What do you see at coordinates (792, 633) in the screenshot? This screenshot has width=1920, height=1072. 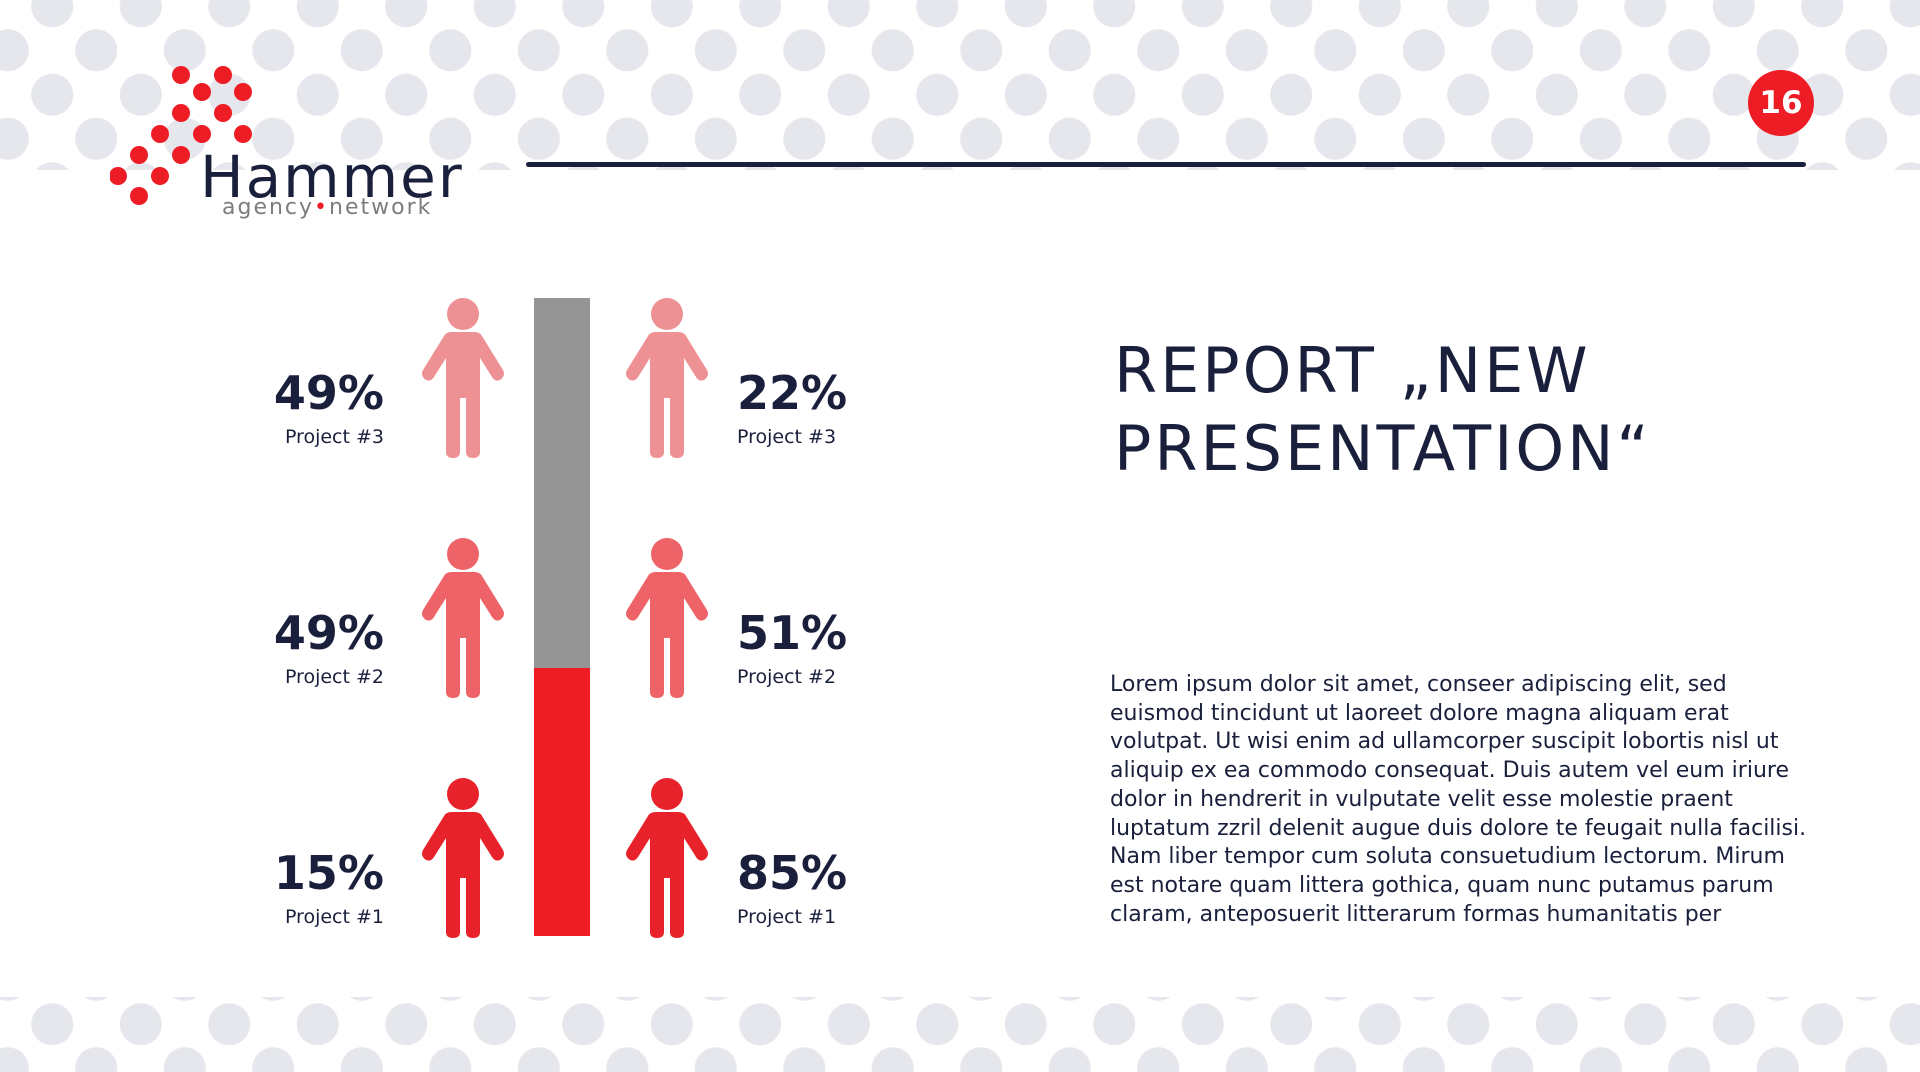 I see `stat-value: 51%` at bounding box center [792, 633].